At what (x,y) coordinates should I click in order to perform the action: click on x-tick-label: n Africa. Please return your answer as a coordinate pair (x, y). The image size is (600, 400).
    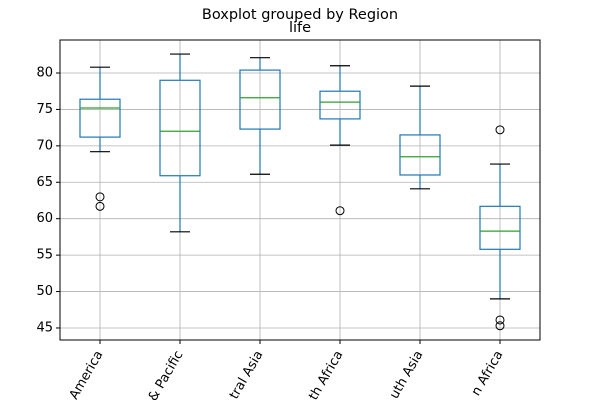
    Looking at the image, I should click on (488, 373).